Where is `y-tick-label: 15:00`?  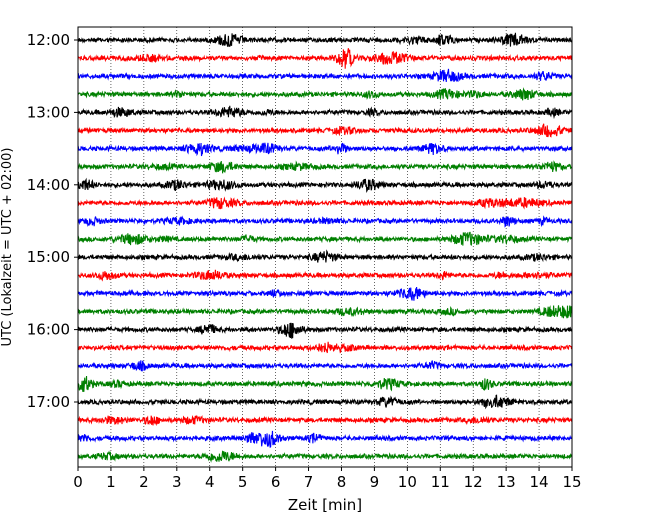 y-tick-label: 15:00 is located at coordinates (48, 257).